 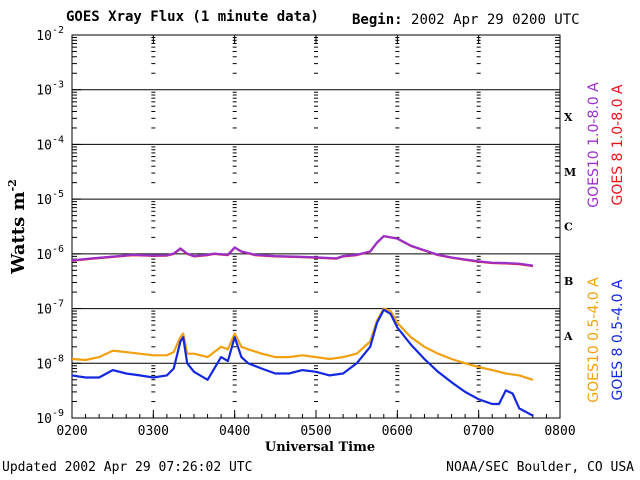 What do you see at coordinates (50, 362) in the screenshot?
I see `y-tick-label: 10⁻⁸` at bounding box center [50, 362].